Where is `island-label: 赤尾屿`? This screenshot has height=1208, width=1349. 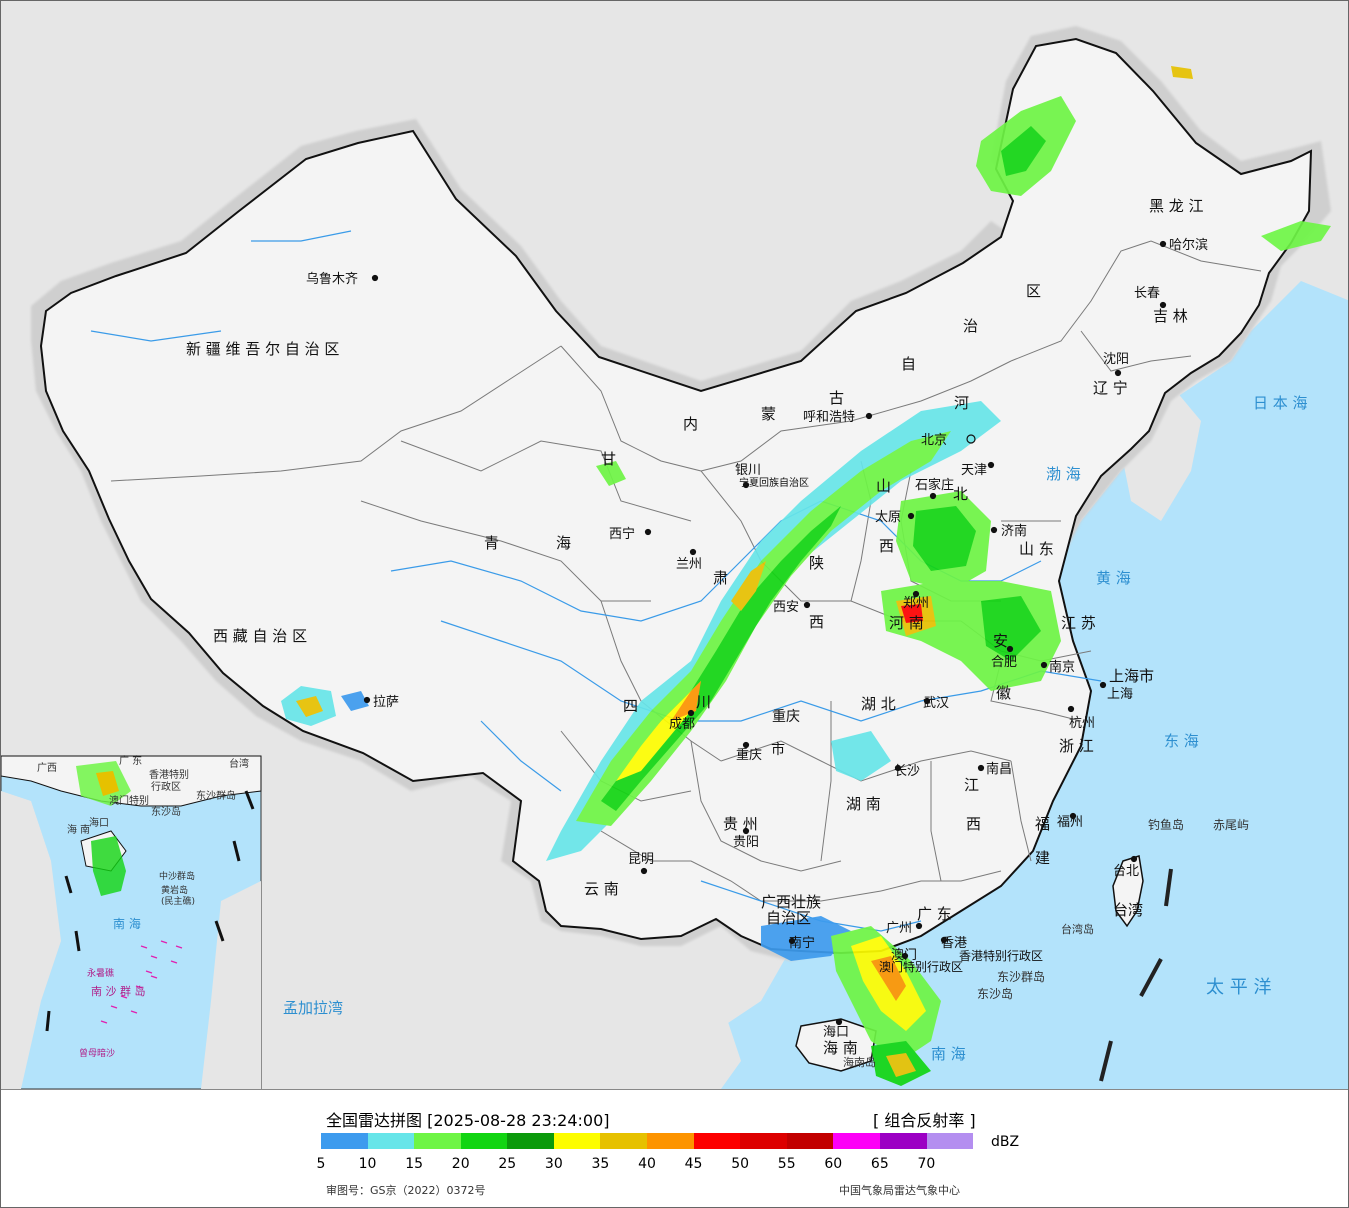
island-label: 赤尾屿 is located at coordinates (1231, 825).